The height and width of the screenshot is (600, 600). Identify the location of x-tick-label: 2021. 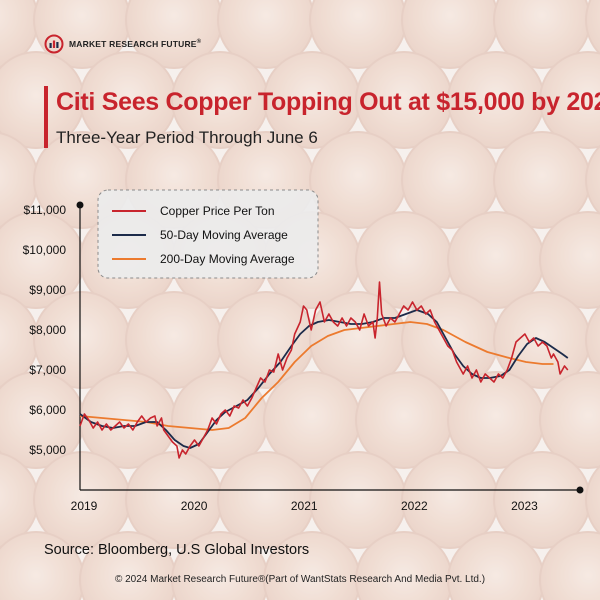
(304, 506).